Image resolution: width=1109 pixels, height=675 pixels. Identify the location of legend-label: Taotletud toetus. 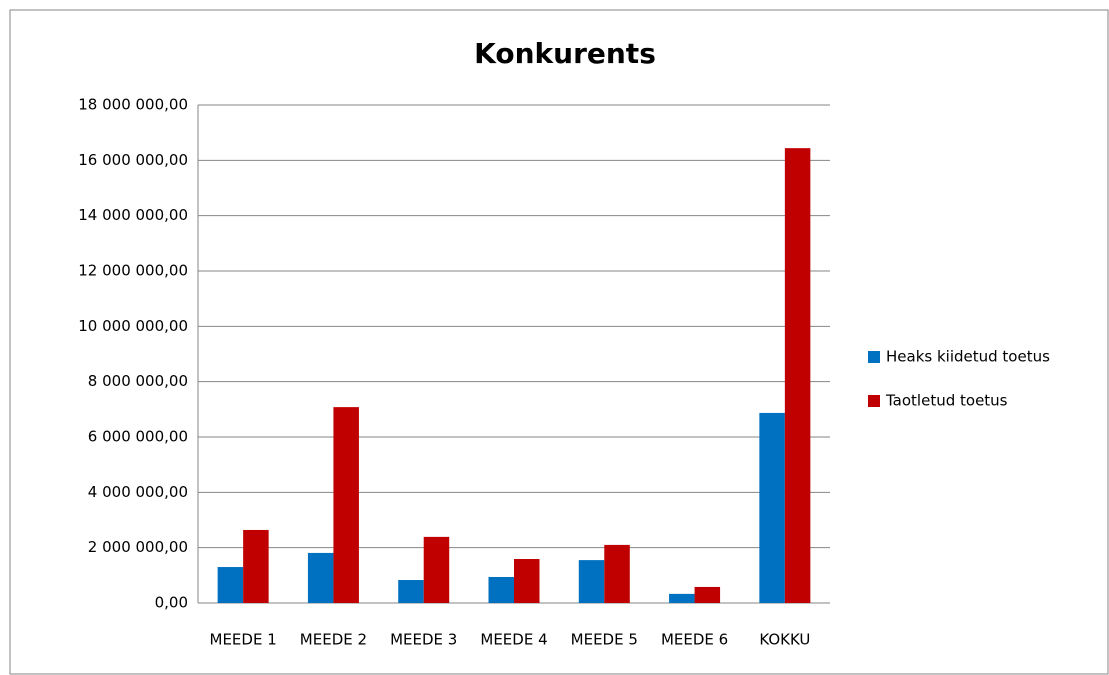
(946, 401).